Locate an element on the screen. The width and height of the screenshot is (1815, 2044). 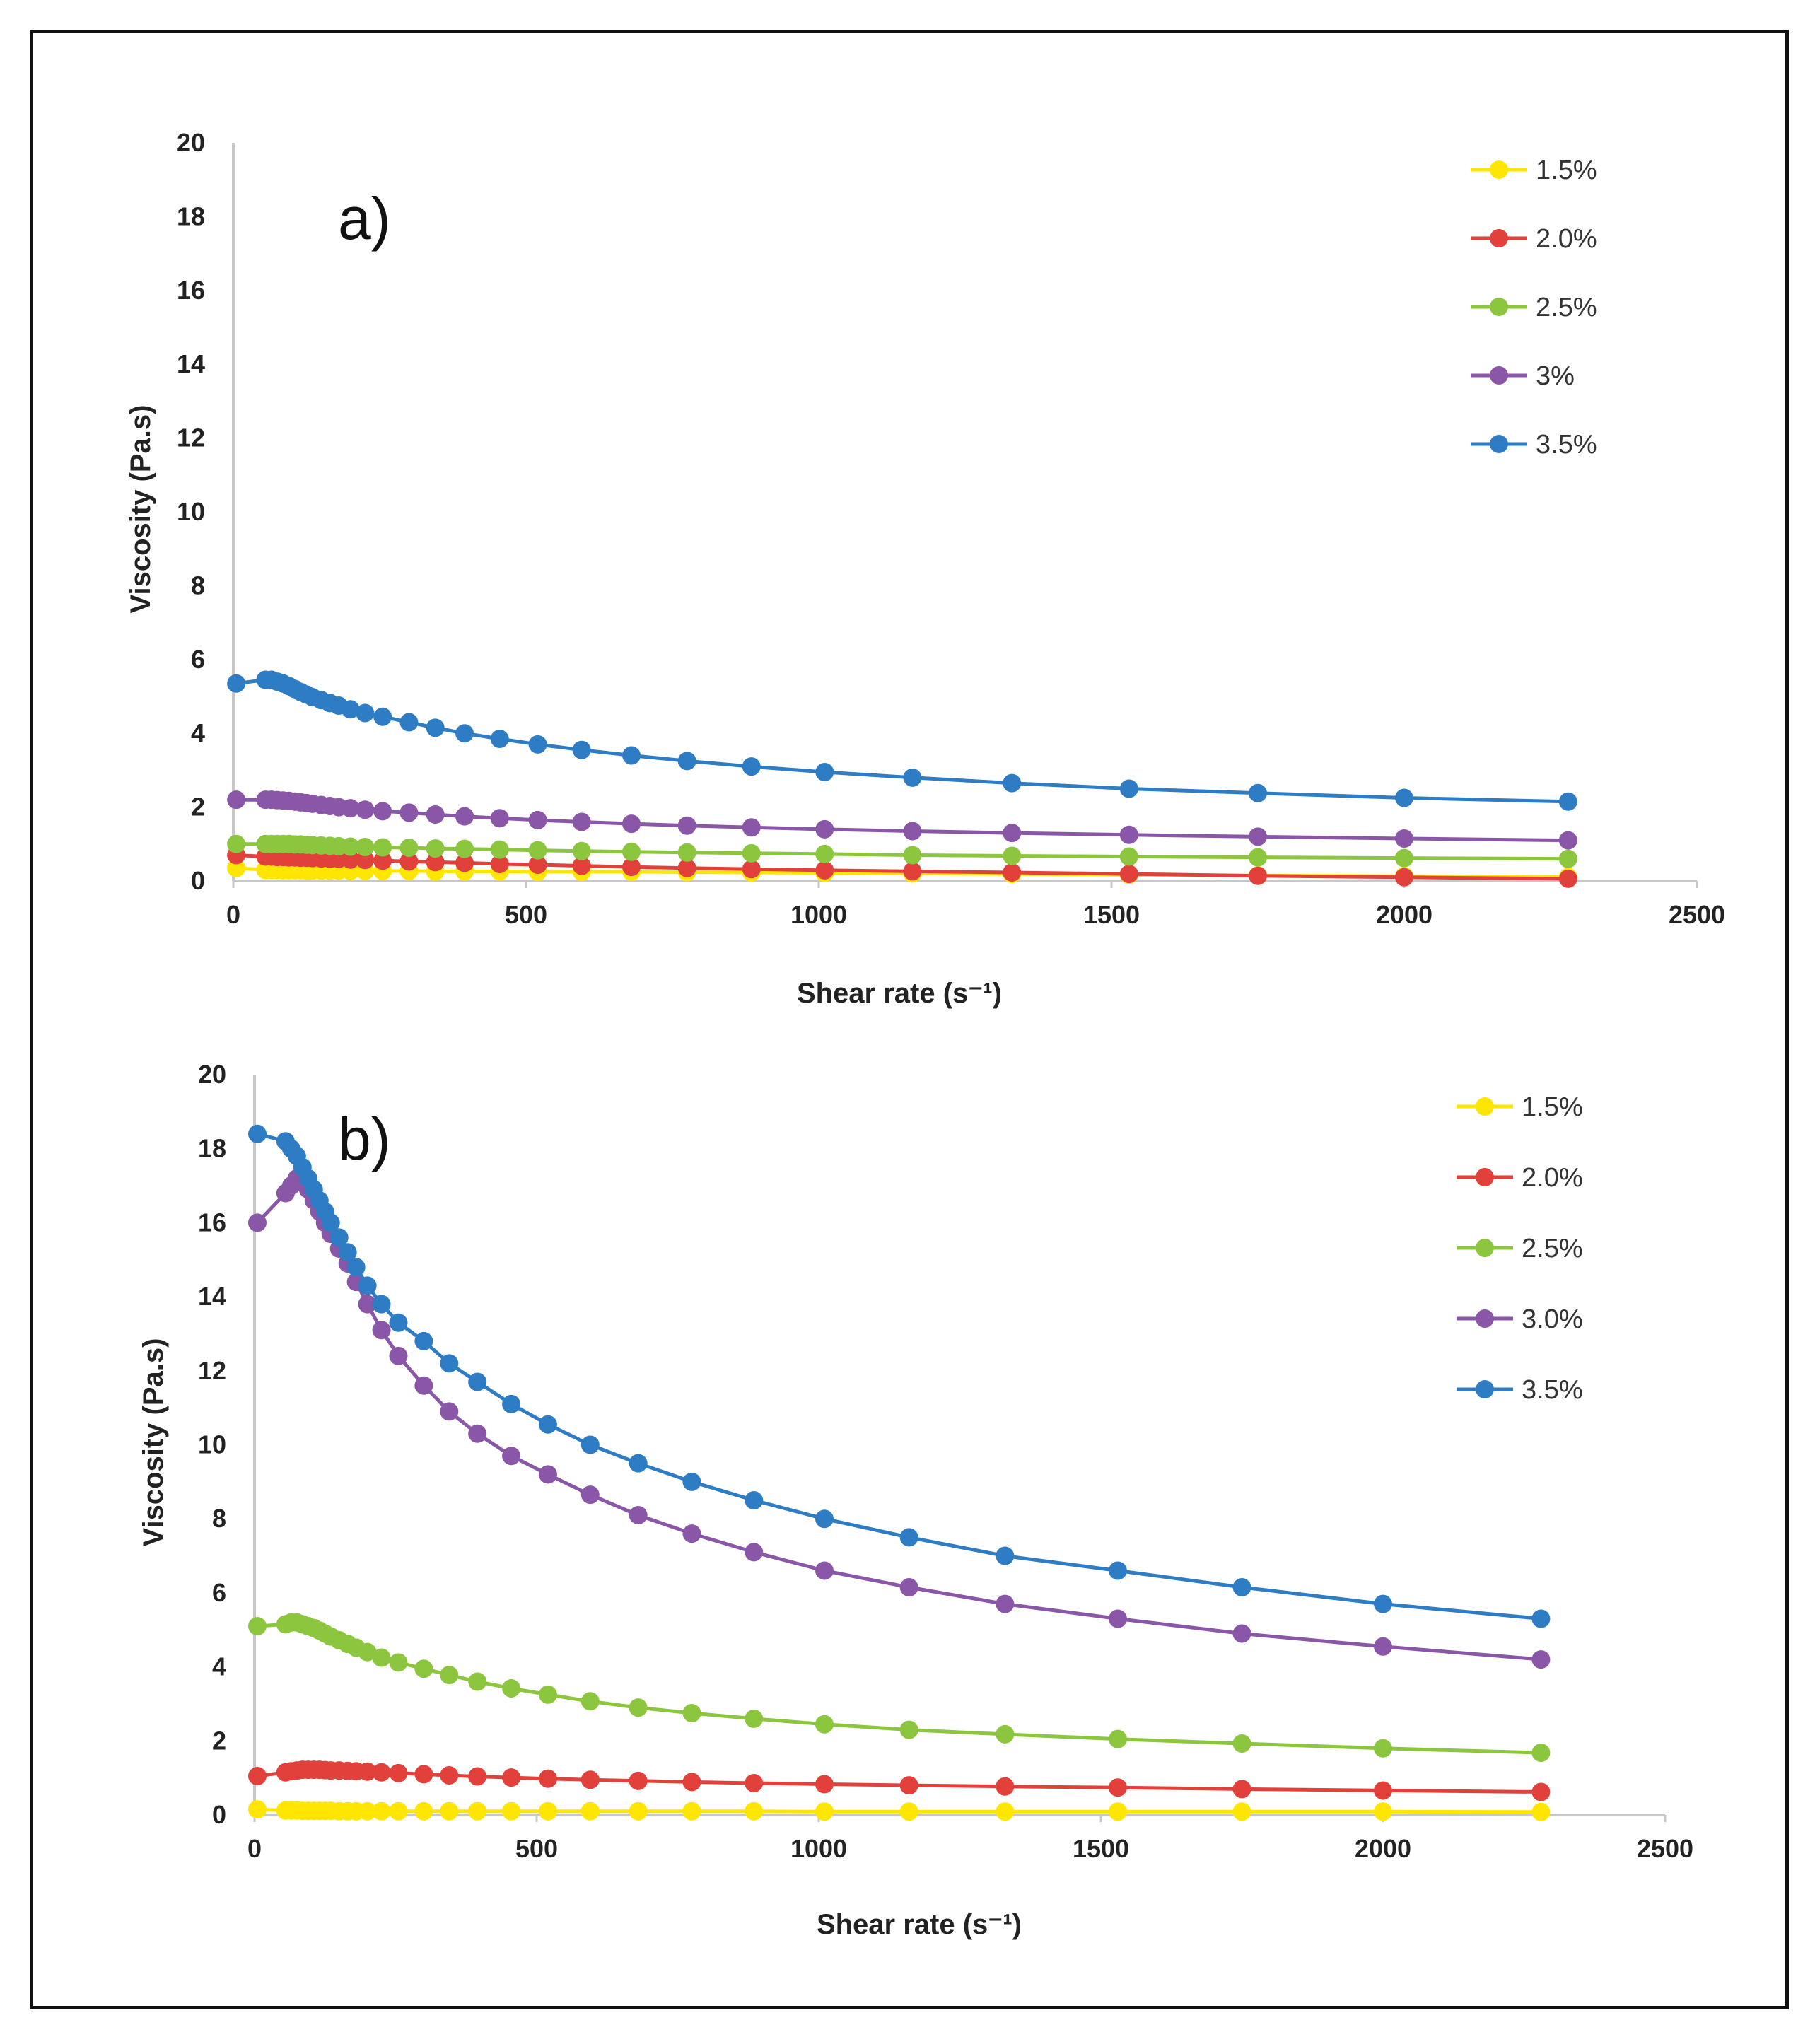
chart-a-legend-label: 2.0% is located at coordinates (1566, 239).